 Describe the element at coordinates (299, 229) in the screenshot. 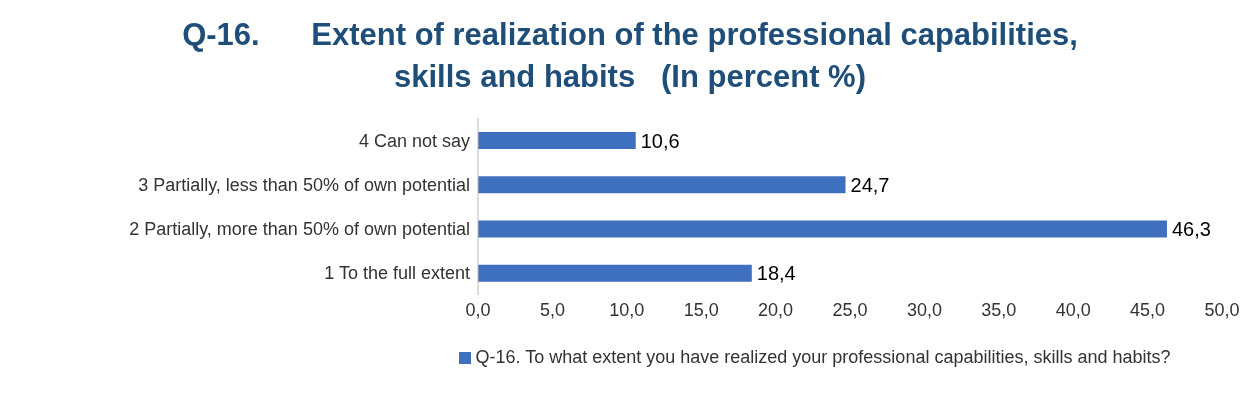

I see `y-tick-label: 2 Partially, more than 50% of own potential` at that location.